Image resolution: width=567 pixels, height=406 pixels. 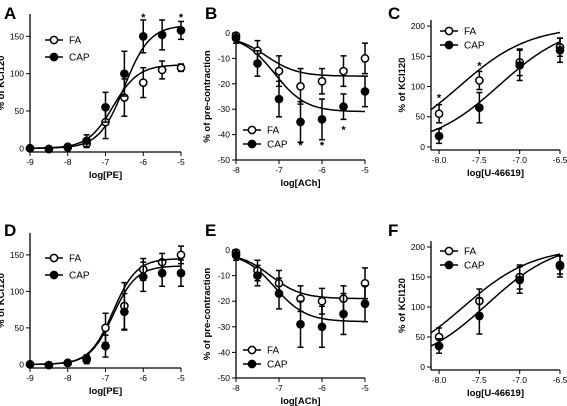 I want to click on panel-letter: D, so click(x=10, y=230).